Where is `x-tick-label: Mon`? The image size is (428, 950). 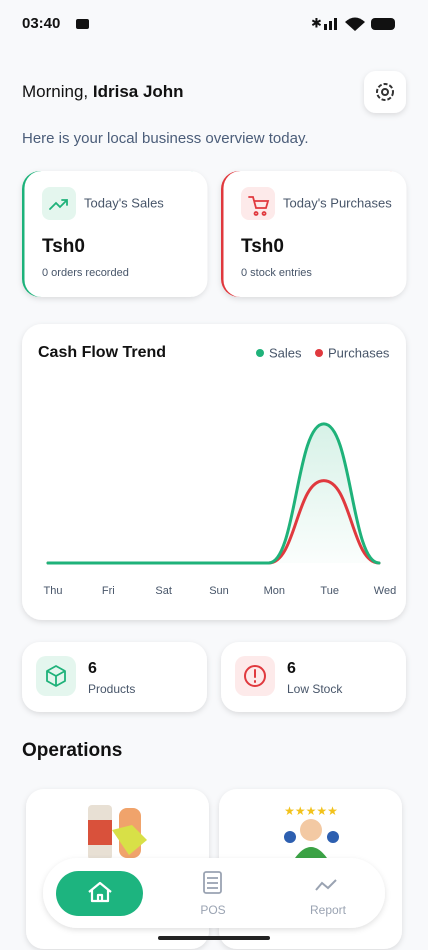
x-tick-label: Mon is located at coordinates (274, 591).